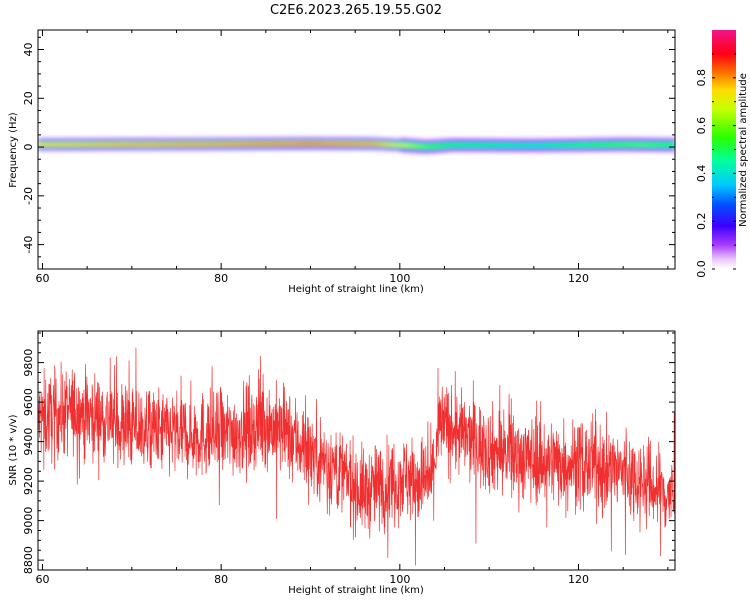 This screenshot has width=750, height=600. What do you see at coordinates (701, 174) in the screenshot?
I see `tick-label: 0.4` at bounding box center [701, 174].